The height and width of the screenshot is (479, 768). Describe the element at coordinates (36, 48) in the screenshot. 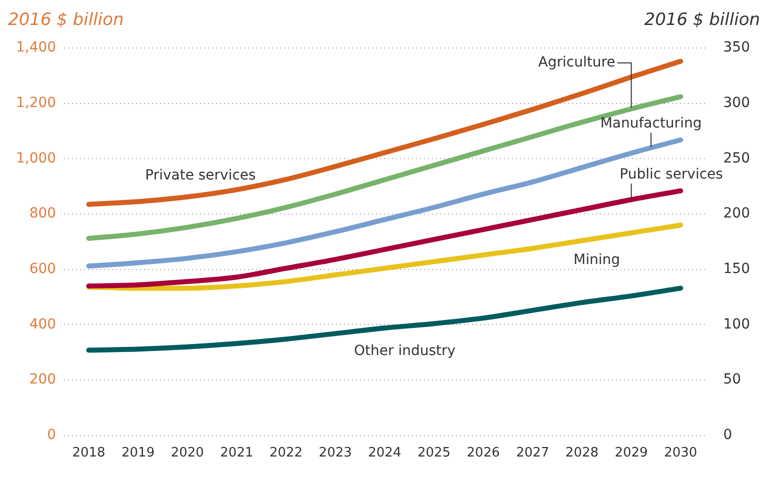

I see `y-tick-label: 1,400` at that location.